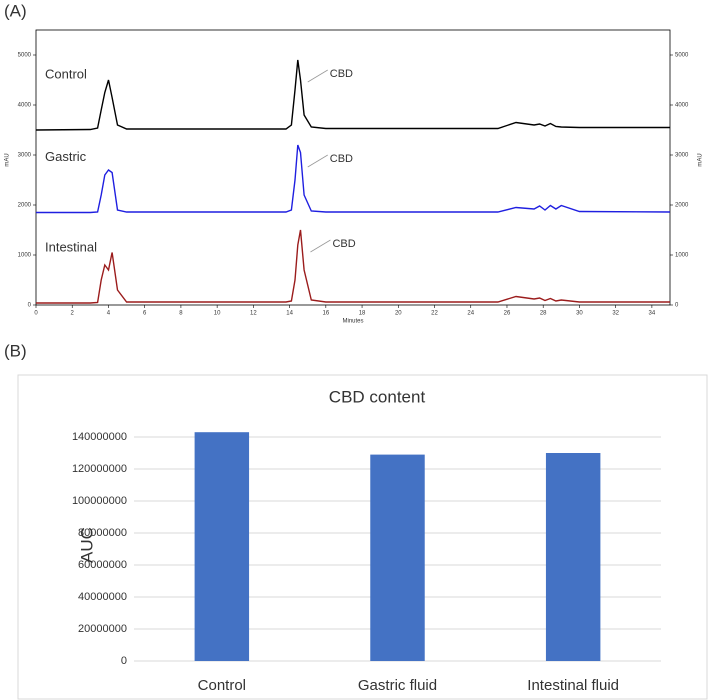 This screenshot has width=708, height=700. What do you see at coordinates (222, 685) in the screenshot?
I see `x-tick-label: Control` at bounding box center [222, 685].